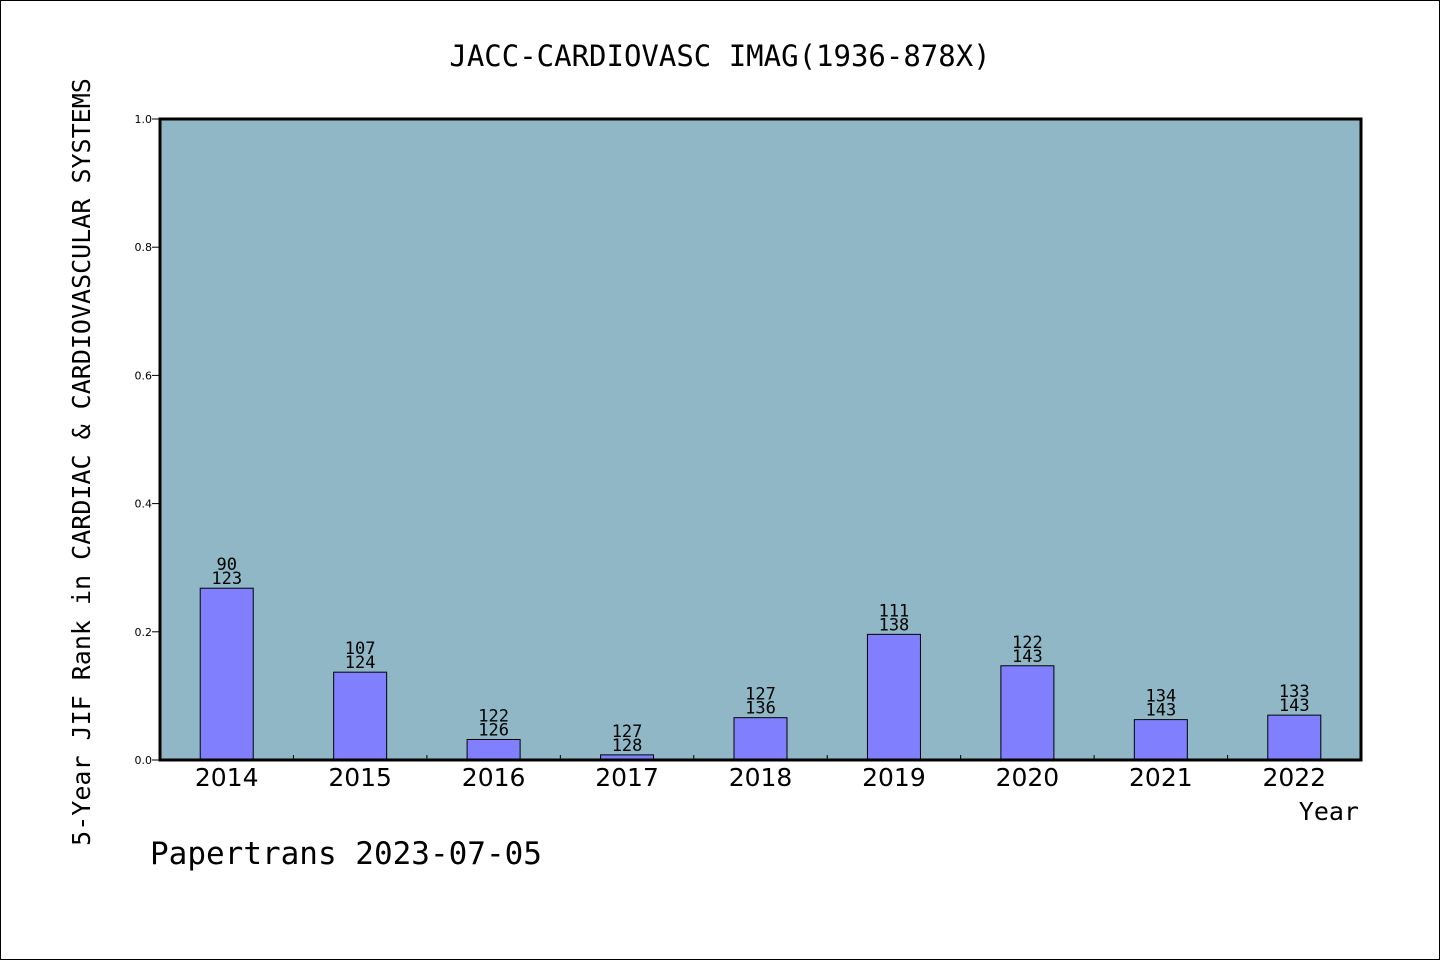 The width and height of the screenshot is (1440, 960). What do you see at coordinates (346, 854) in the screenshot?
I see `watermark-text: Papertrans 2023-07-05` at bounding box center [346, 854].